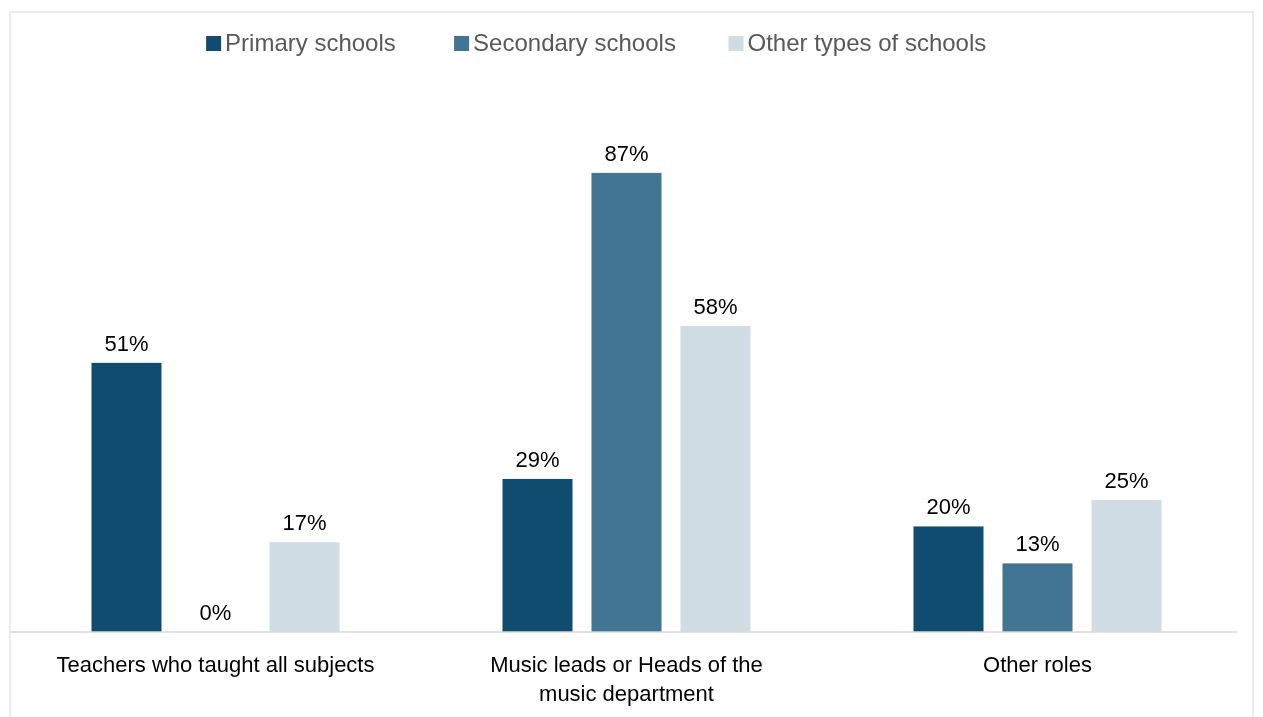  What do you see at coordinates (1037, 544) in the screenshot?
I see `data-label: 13%` at bounding box center [1037, 544].